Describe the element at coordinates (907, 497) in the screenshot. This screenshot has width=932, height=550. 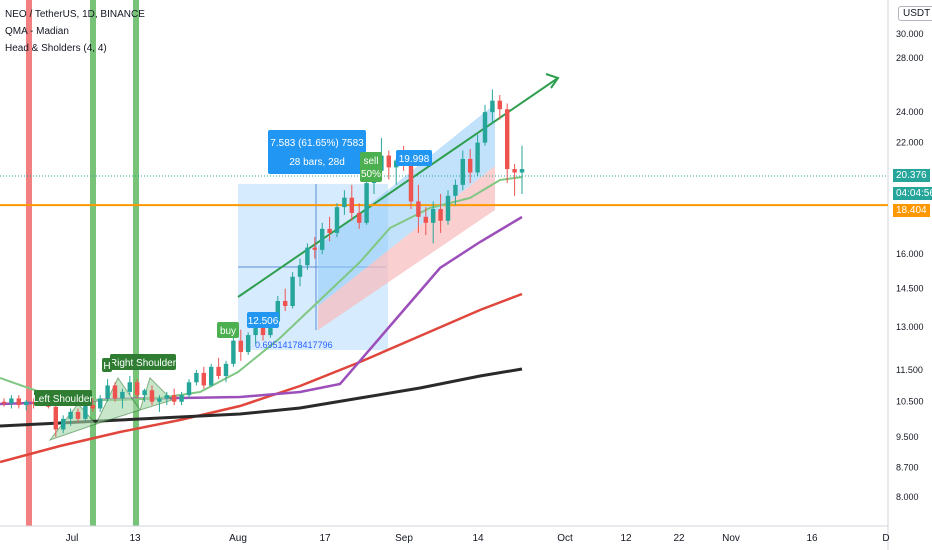
I see `y-tick-label: 8.000` at that location.